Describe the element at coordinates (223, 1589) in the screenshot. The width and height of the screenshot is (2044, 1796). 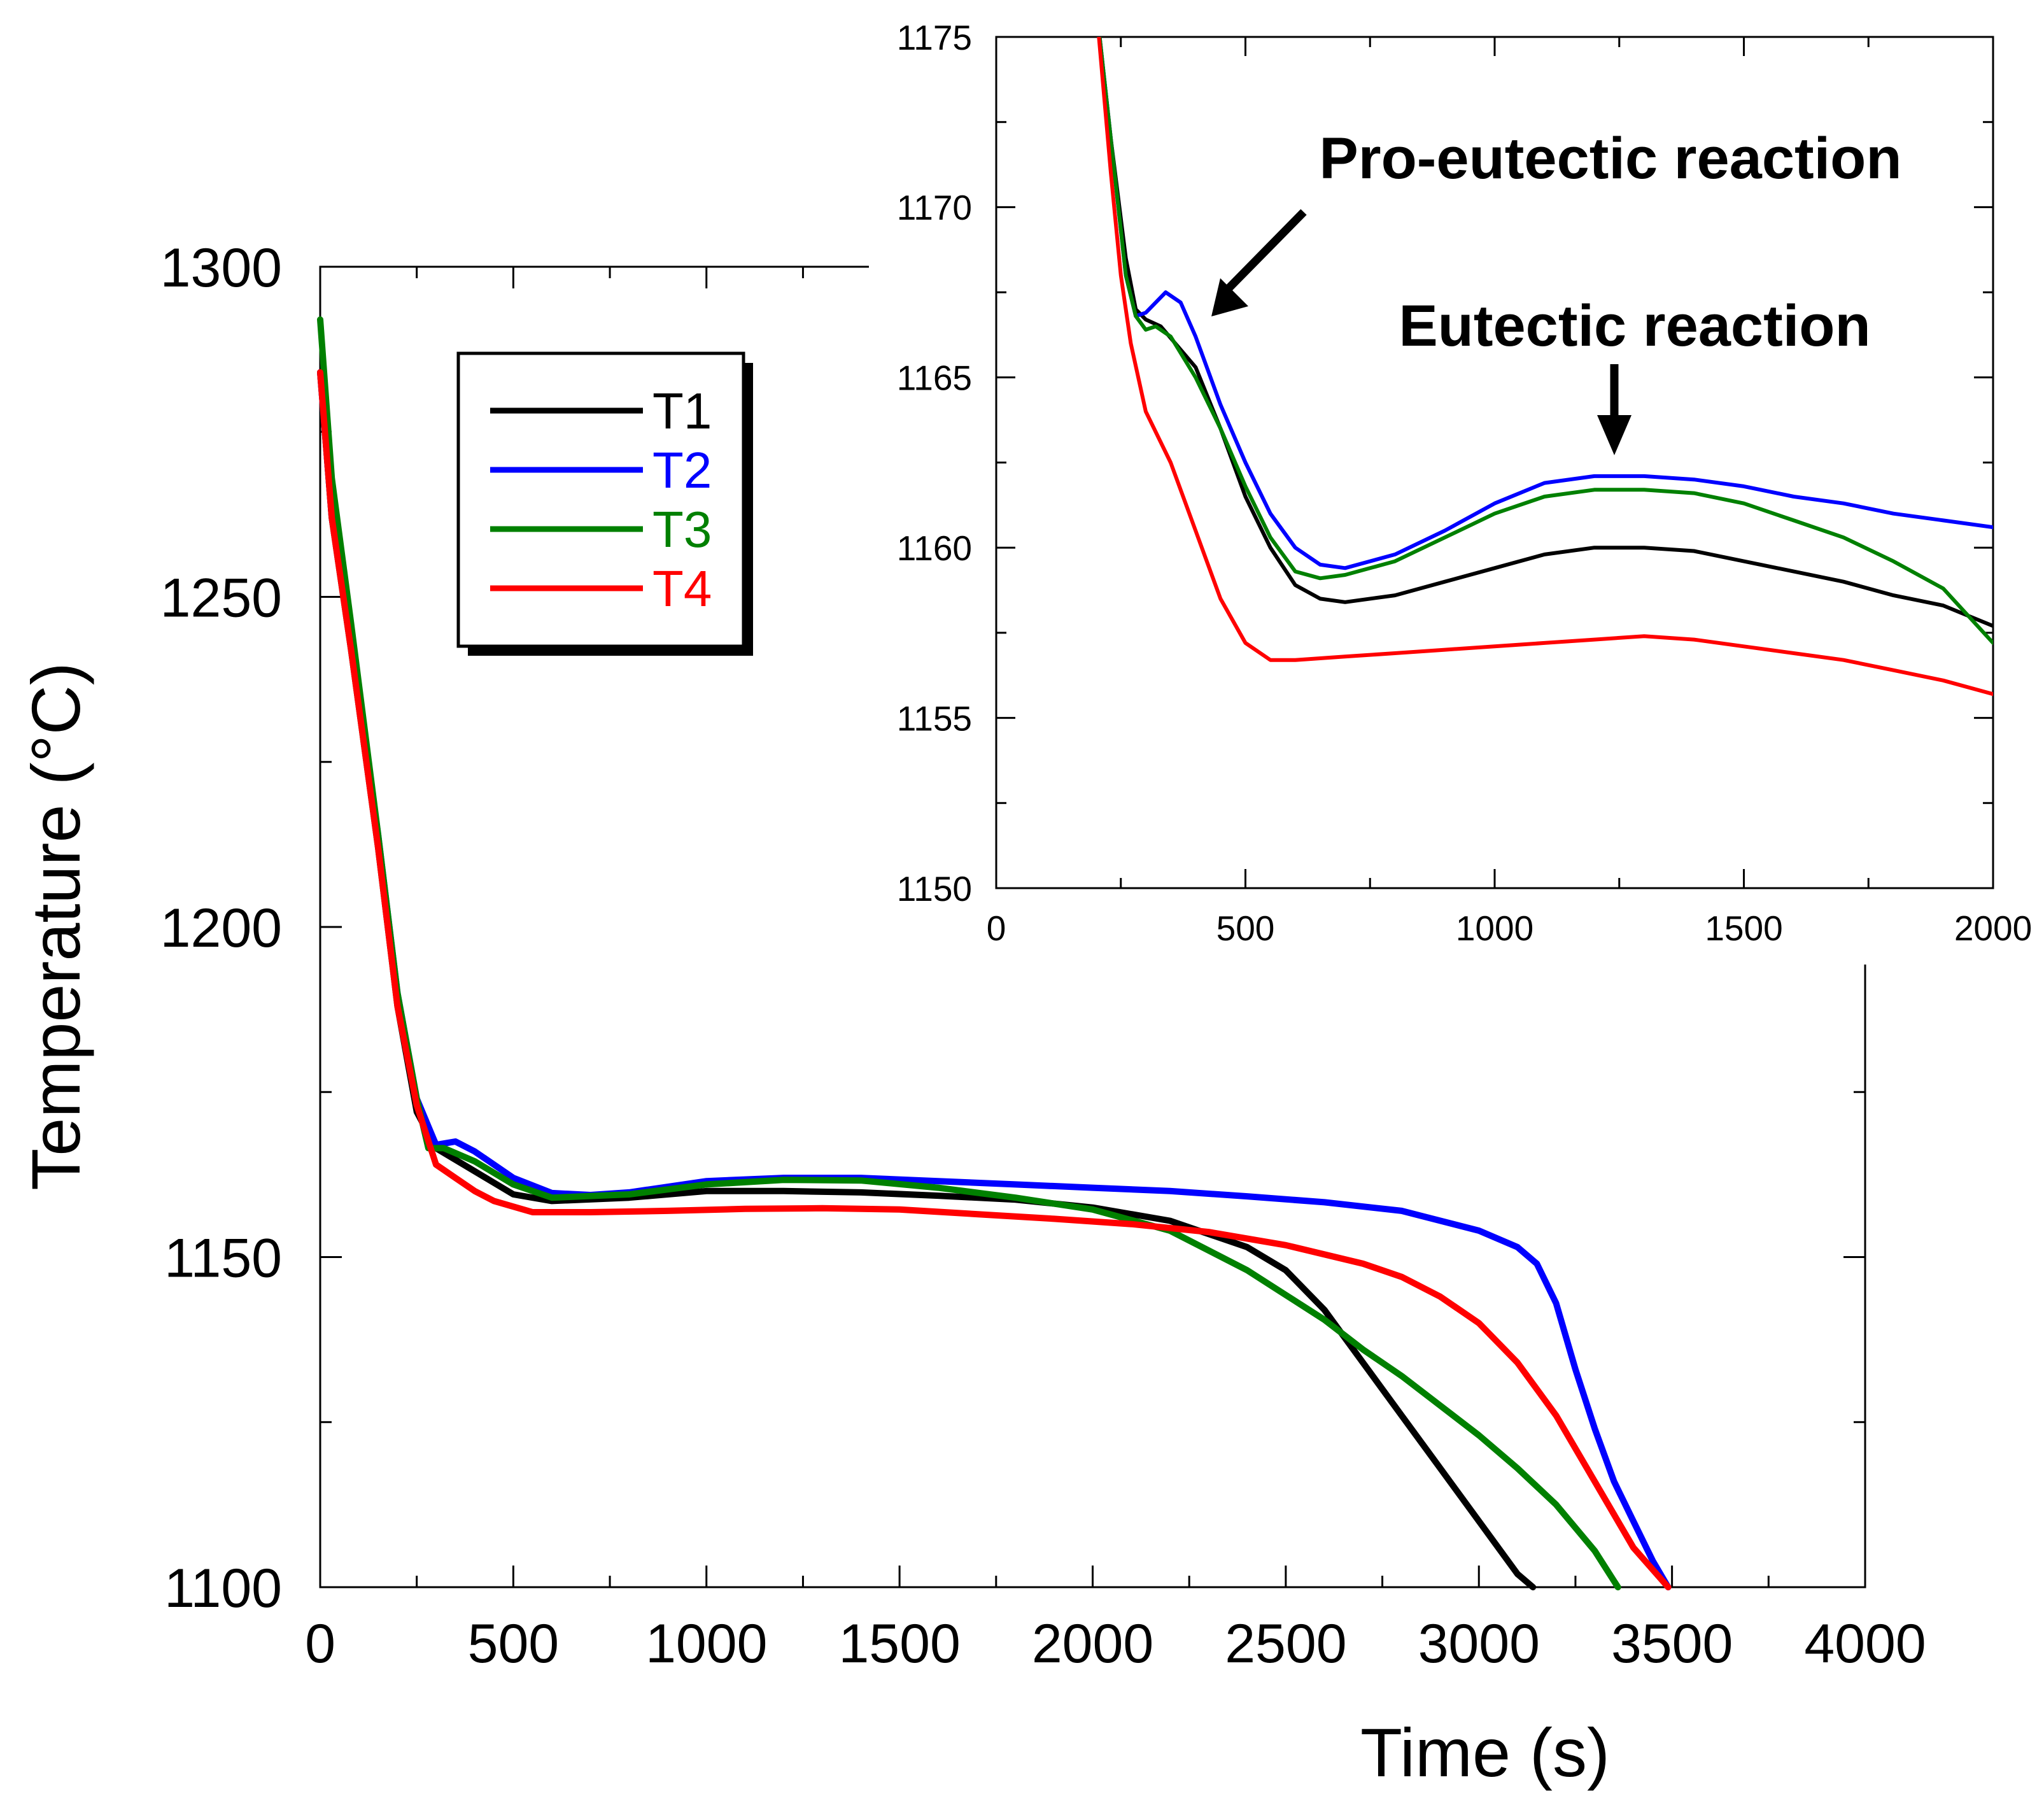
I see `main-y-tick-label: 1100` at that location.